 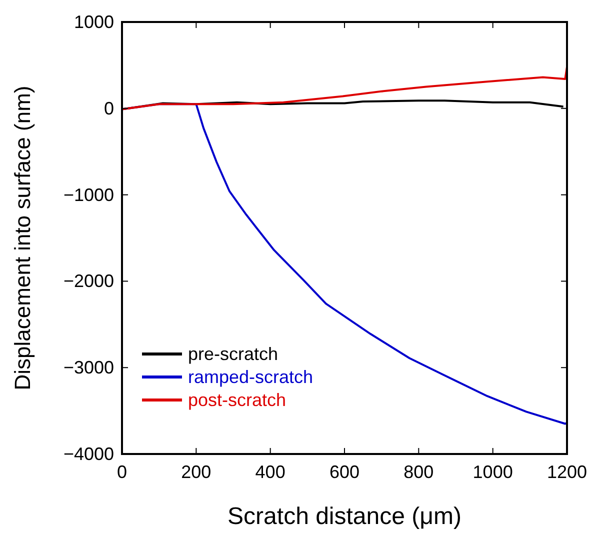 I want to click on legend-label: pre-scratch, so click(x=233, y=354).